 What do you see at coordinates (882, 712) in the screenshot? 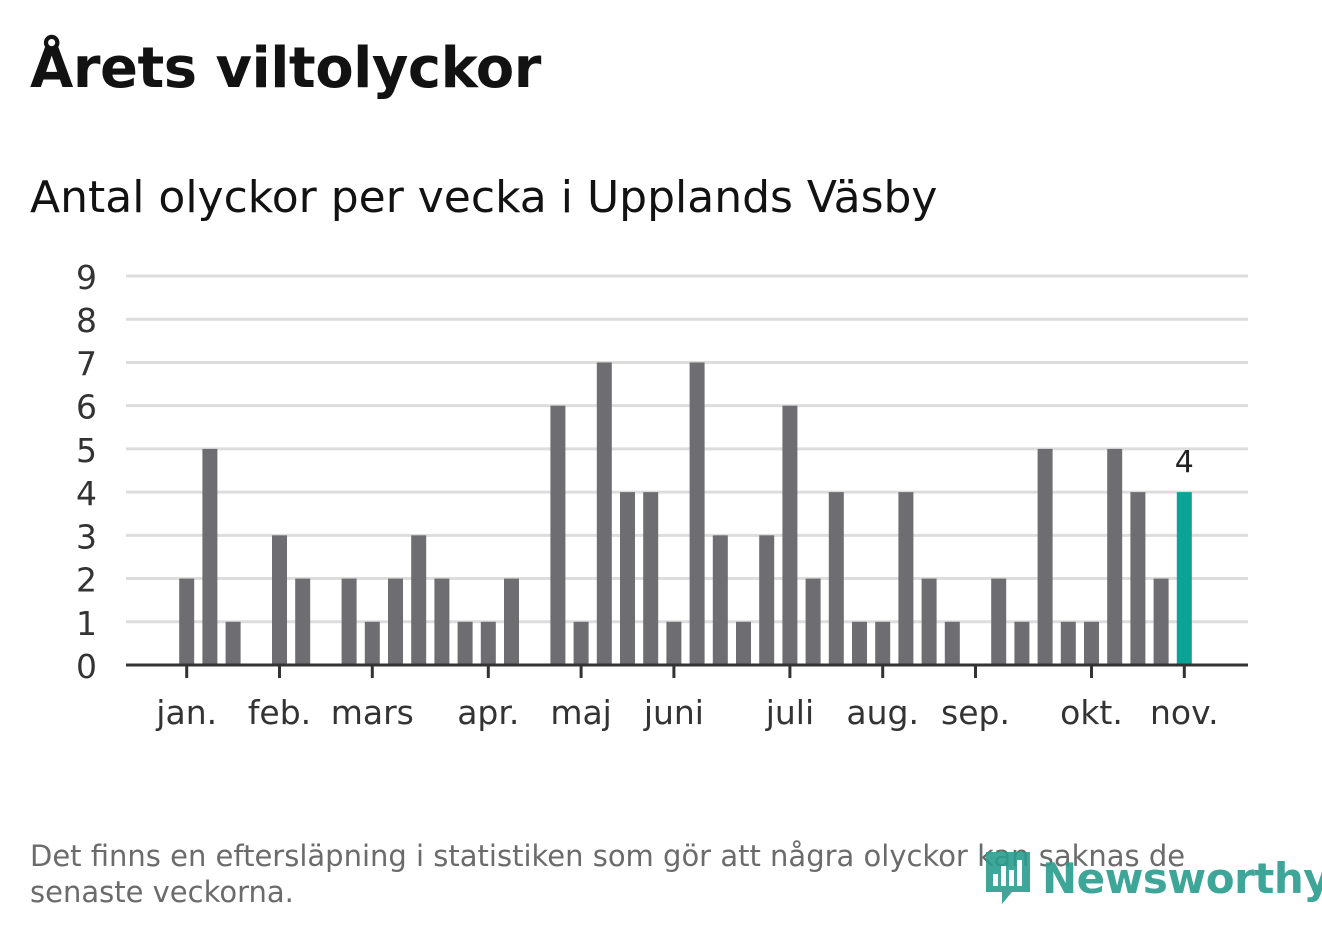
I see `x-tick-label: aug.` at bounding box center [882, 712].